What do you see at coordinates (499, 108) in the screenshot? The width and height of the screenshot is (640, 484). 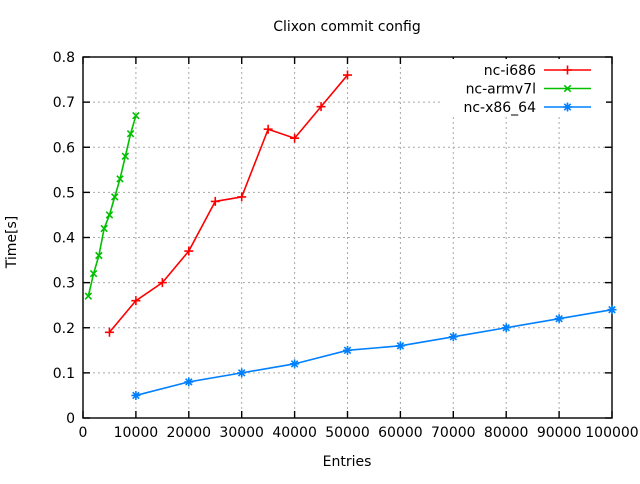 I see `legend-label-nc-x86_64: nc-x86_64` at bounding box center [499, 108].